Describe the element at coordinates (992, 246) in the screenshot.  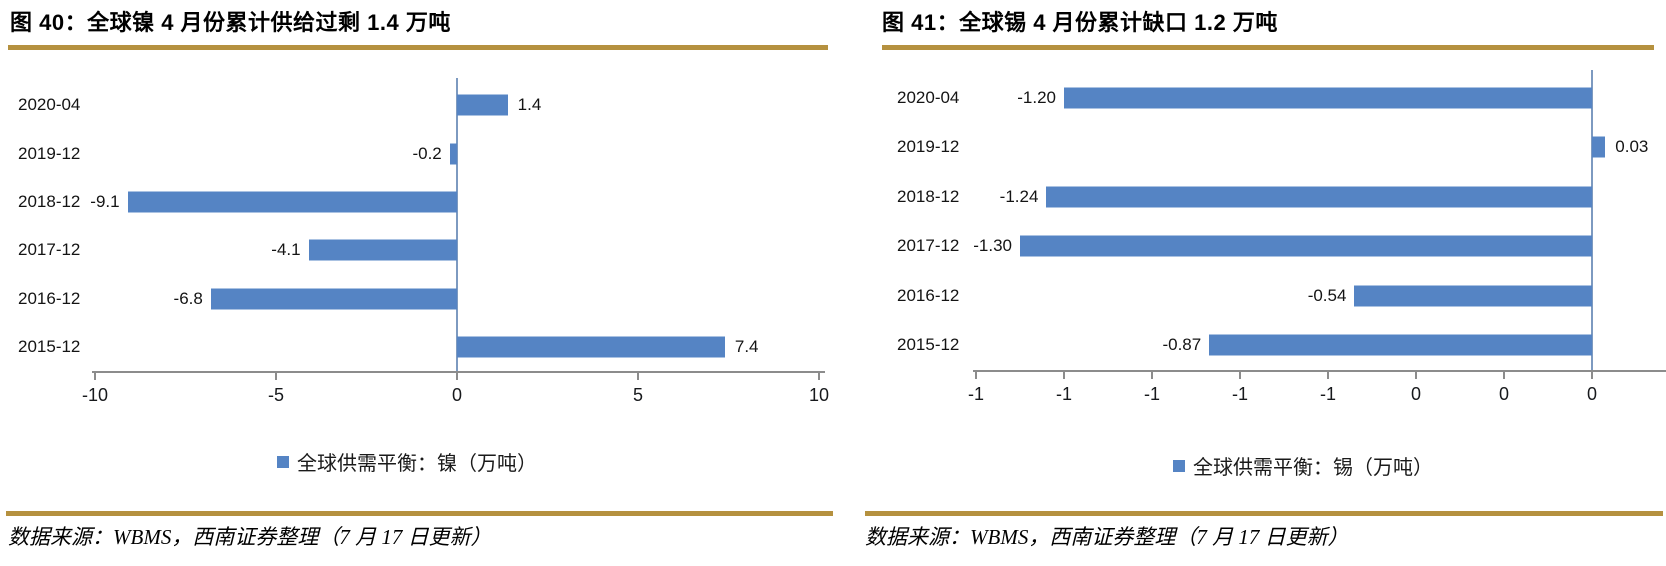
I see `value-label: -1.30` at that location.